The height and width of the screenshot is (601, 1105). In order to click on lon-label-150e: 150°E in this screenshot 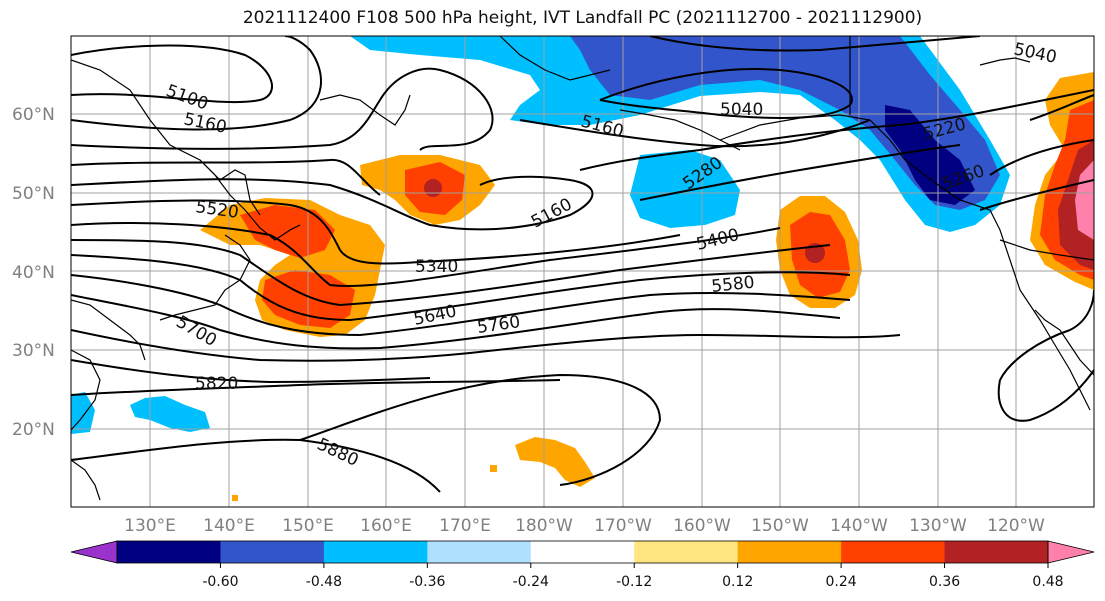, I will do `click(308, 526)`.